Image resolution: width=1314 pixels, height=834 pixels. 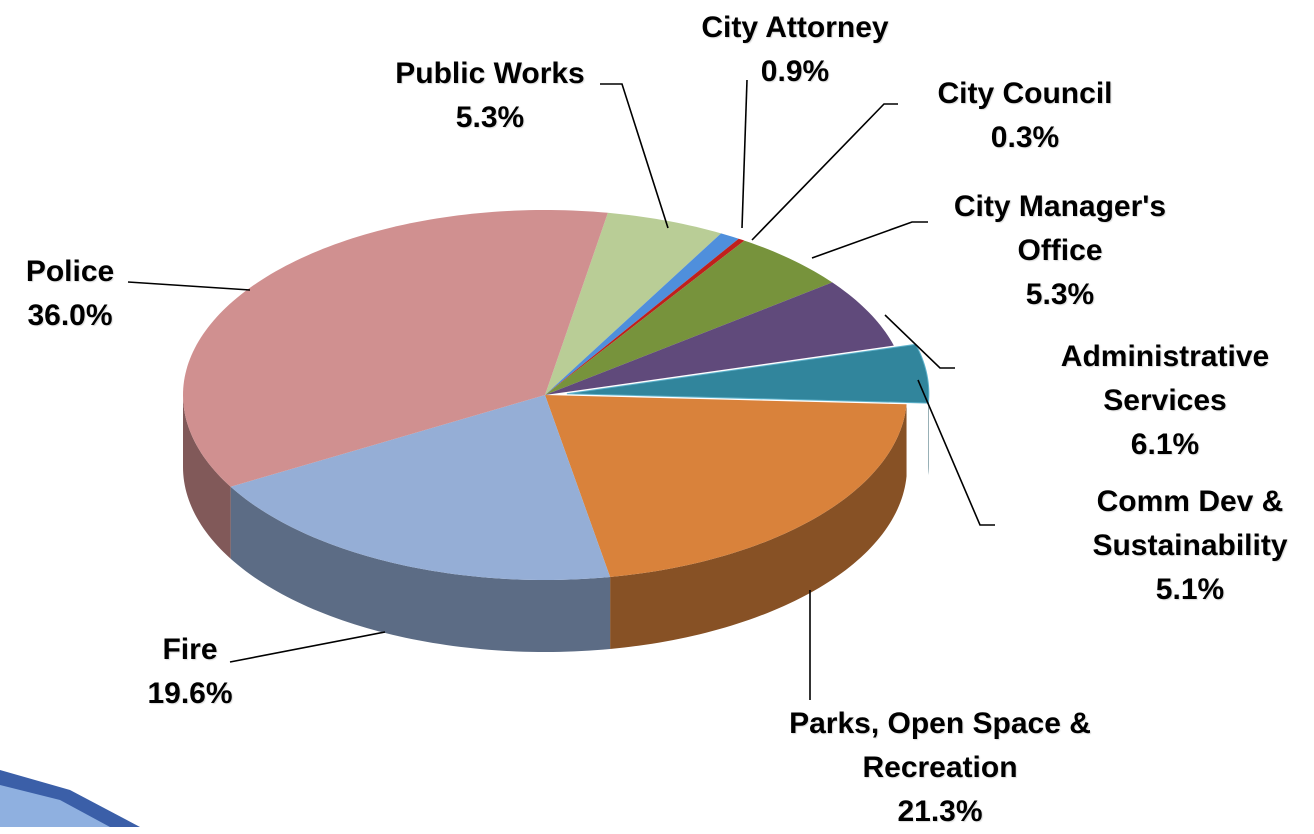 I want to click on value-label: 21.3%, so click(x=940, y=812).